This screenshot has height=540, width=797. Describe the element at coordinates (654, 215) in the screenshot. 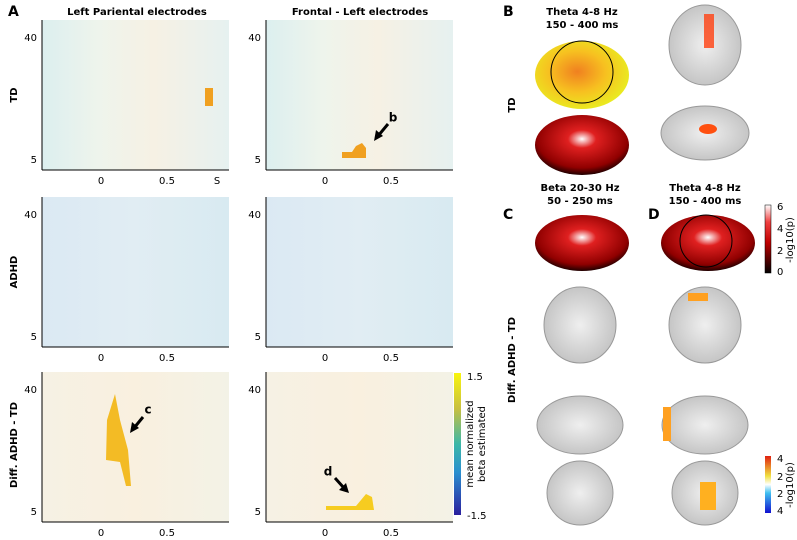

I see `panel-label: D` at that location.